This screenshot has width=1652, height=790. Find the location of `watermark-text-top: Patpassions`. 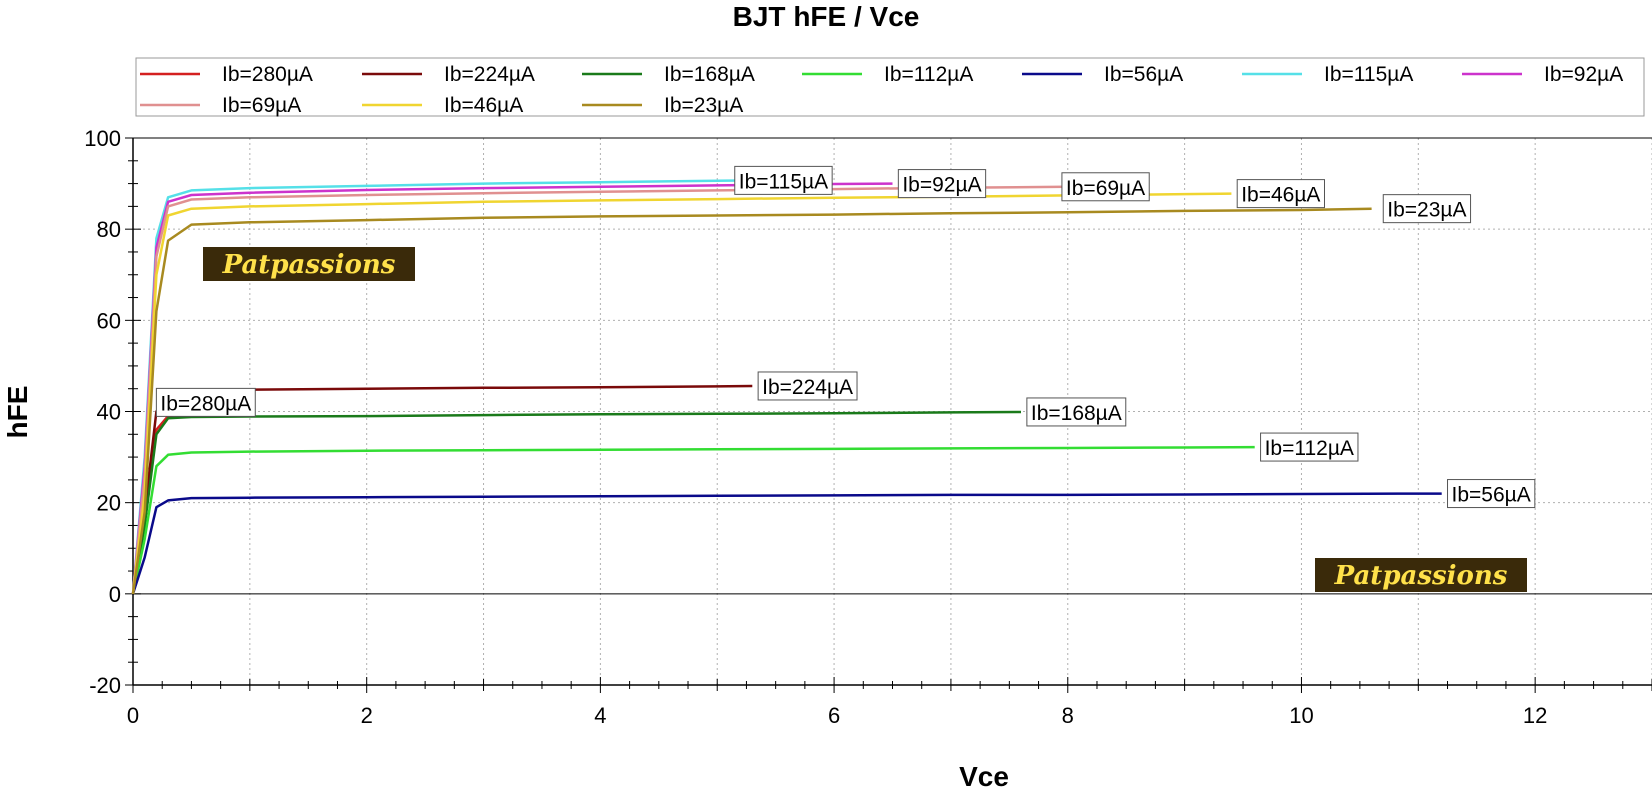

watermark-text-top: Patpassions is located at coordinates (309, 265).